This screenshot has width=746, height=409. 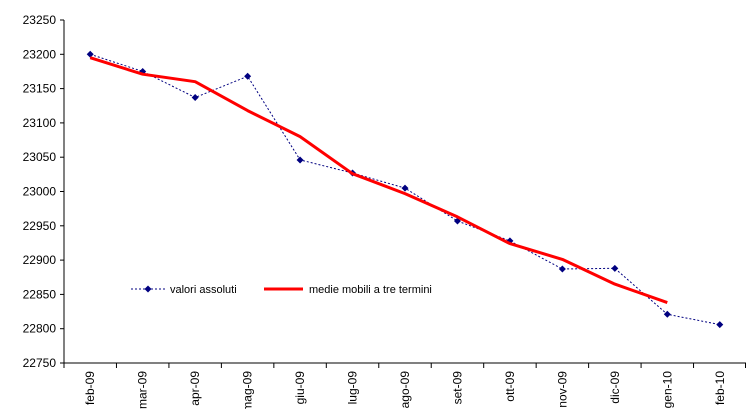 I want to click on y-tick-label: 23050, so click(x=40, y=157).